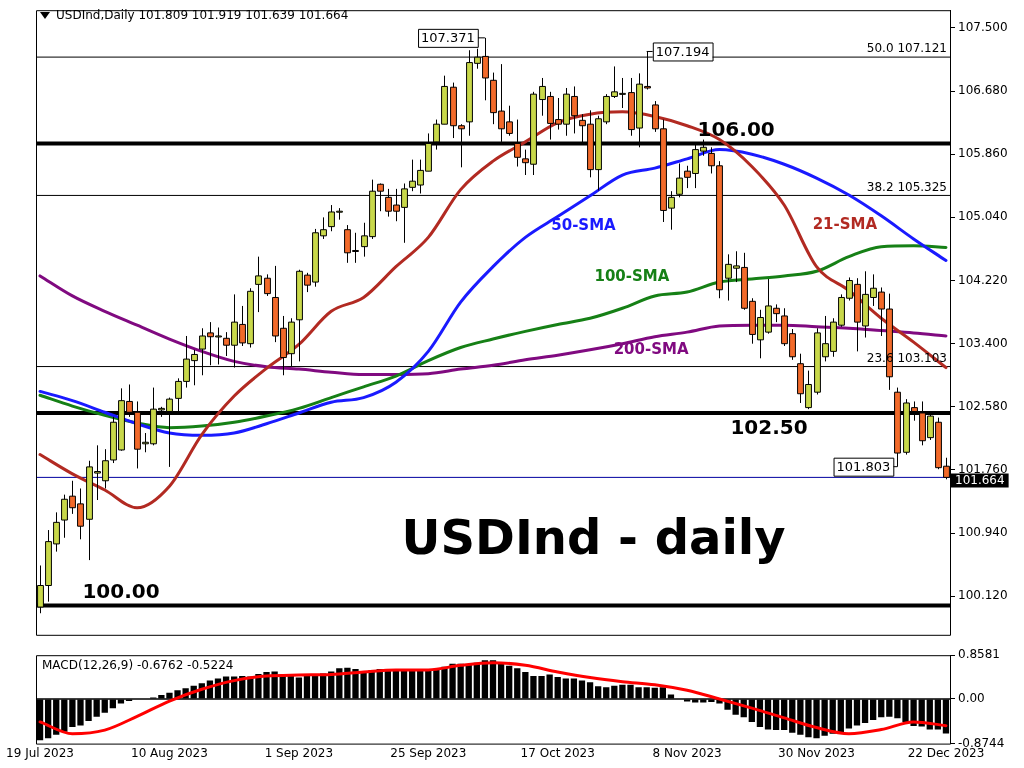 This screenshot has width=1024, height=768. I want to click on y-tick-label: 0.8581, so click(979, 654).